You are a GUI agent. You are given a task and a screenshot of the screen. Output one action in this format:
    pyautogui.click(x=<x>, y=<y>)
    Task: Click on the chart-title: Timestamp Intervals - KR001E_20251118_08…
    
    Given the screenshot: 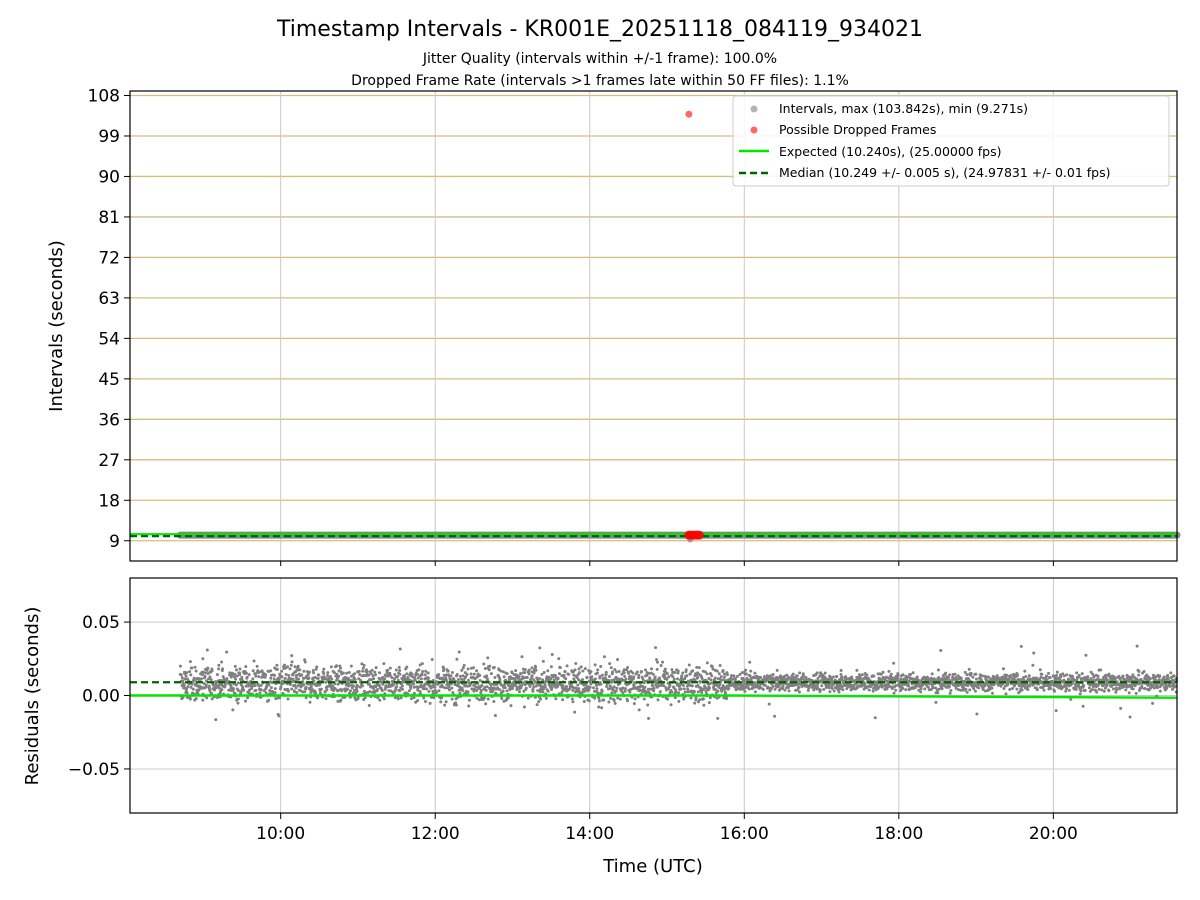 What is the action you would take?
    pyautogui.click(x=599, y=29)
    